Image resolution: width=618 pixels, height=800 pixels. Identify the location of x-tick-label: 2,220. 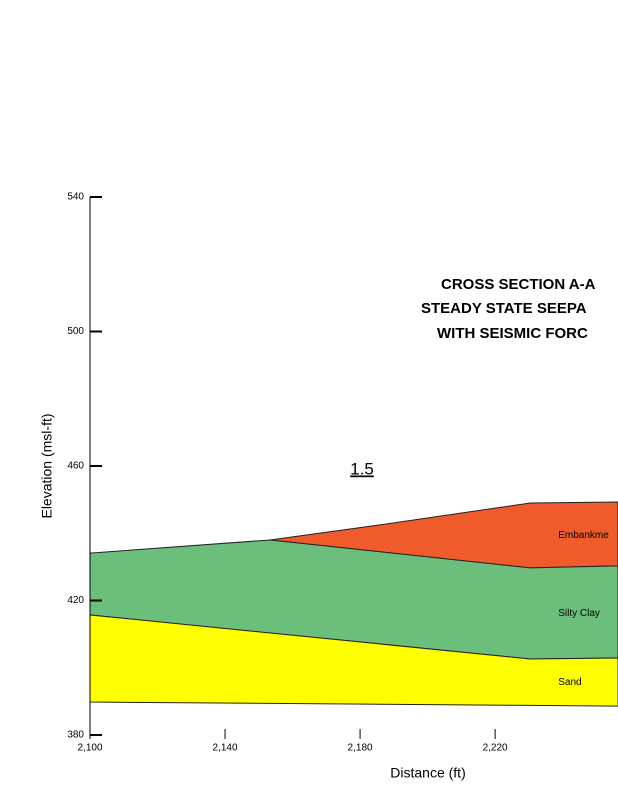
(495, 748).